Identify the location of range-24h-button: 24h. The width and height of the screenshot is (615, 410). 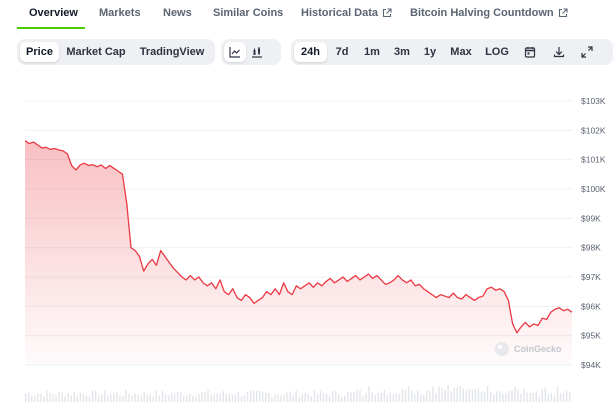
(310, 52).